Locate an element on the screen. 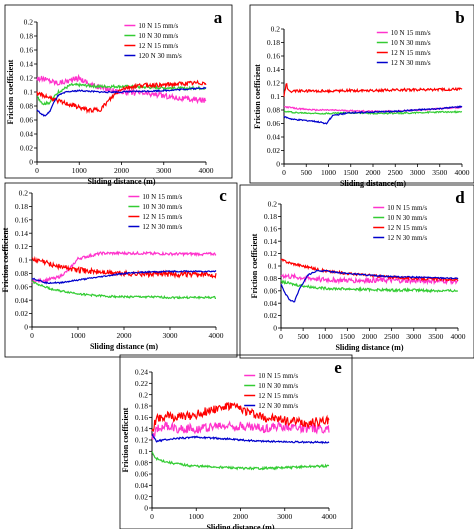 The image size is (474, 529). legend-label: 120 N 30 mm/s is located at coordinates (160, 56).